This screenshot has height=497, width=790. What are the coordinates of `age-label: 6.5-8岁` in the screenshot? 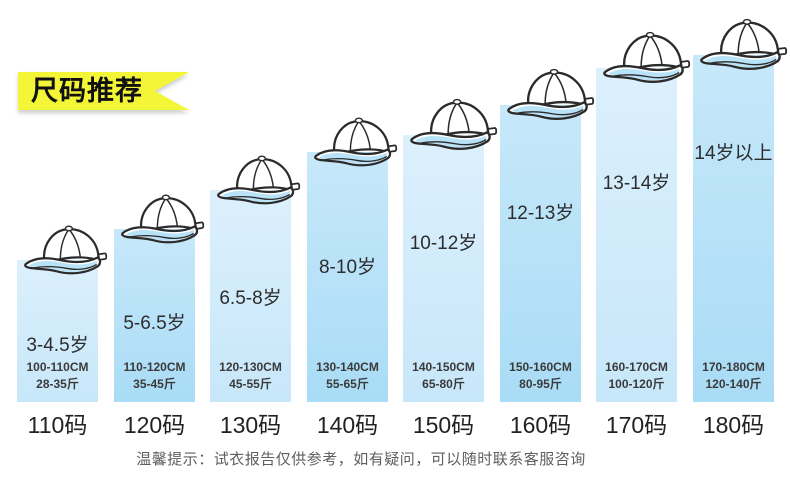 It's located at (250, 298).